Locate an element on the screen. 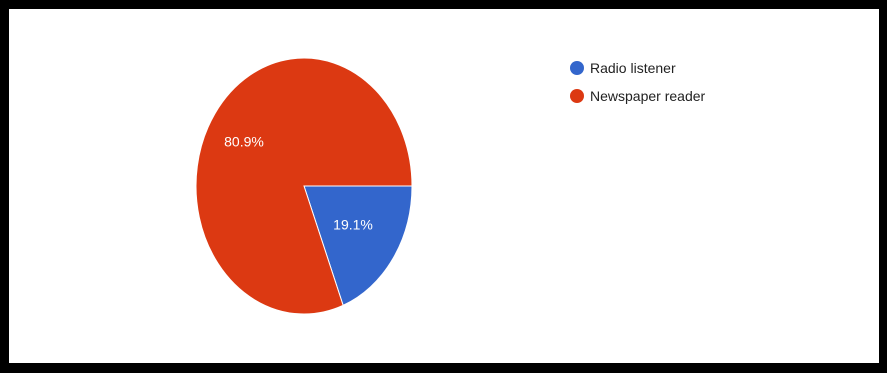 The width and height of the screenshot is (887, 373). pie-label-newspaper-reader: 80.9% is located at coordinates (244, 142).